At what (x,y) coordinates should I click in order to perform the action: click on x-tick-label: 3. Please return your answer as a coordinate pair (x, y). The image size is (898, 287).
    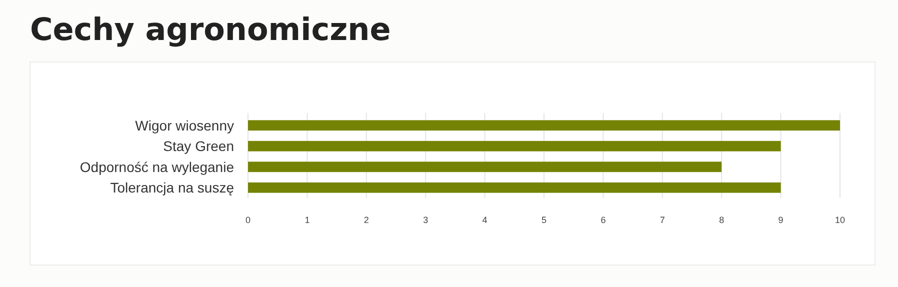
    Looking at the image, I should click on (425, 220).